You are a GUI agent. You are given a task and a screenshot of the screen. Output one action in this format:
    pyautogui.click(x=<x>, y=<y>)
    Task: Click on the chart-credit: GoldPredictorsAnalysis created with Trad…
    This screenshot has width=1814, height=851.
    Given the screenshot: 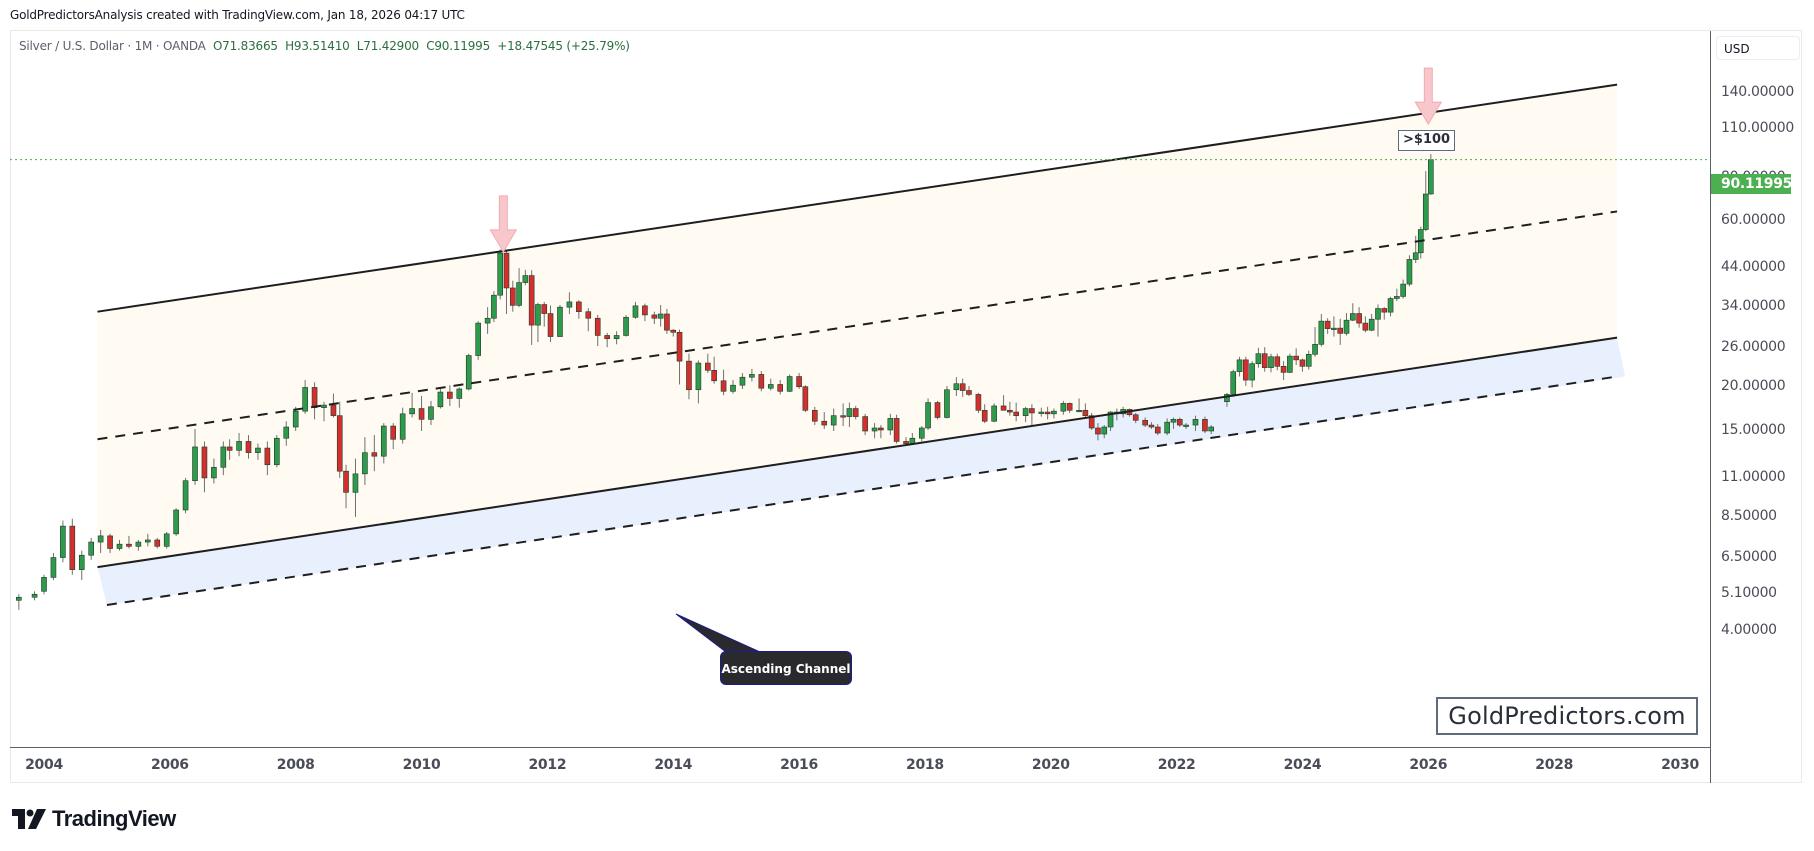 What is the action you would take?
    pyautogui.click(x=237, y=15)
    